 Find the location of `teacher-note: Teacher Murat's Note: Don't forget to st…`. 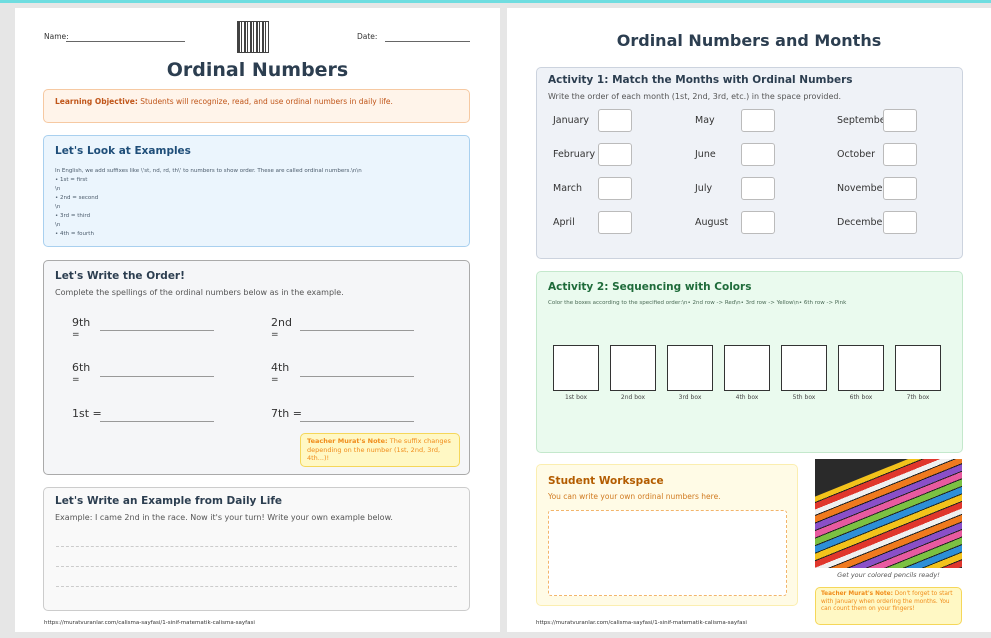

teacher-note: Teacher Murat's Note: Don't forget to st… is located at coordinates (888, 606).